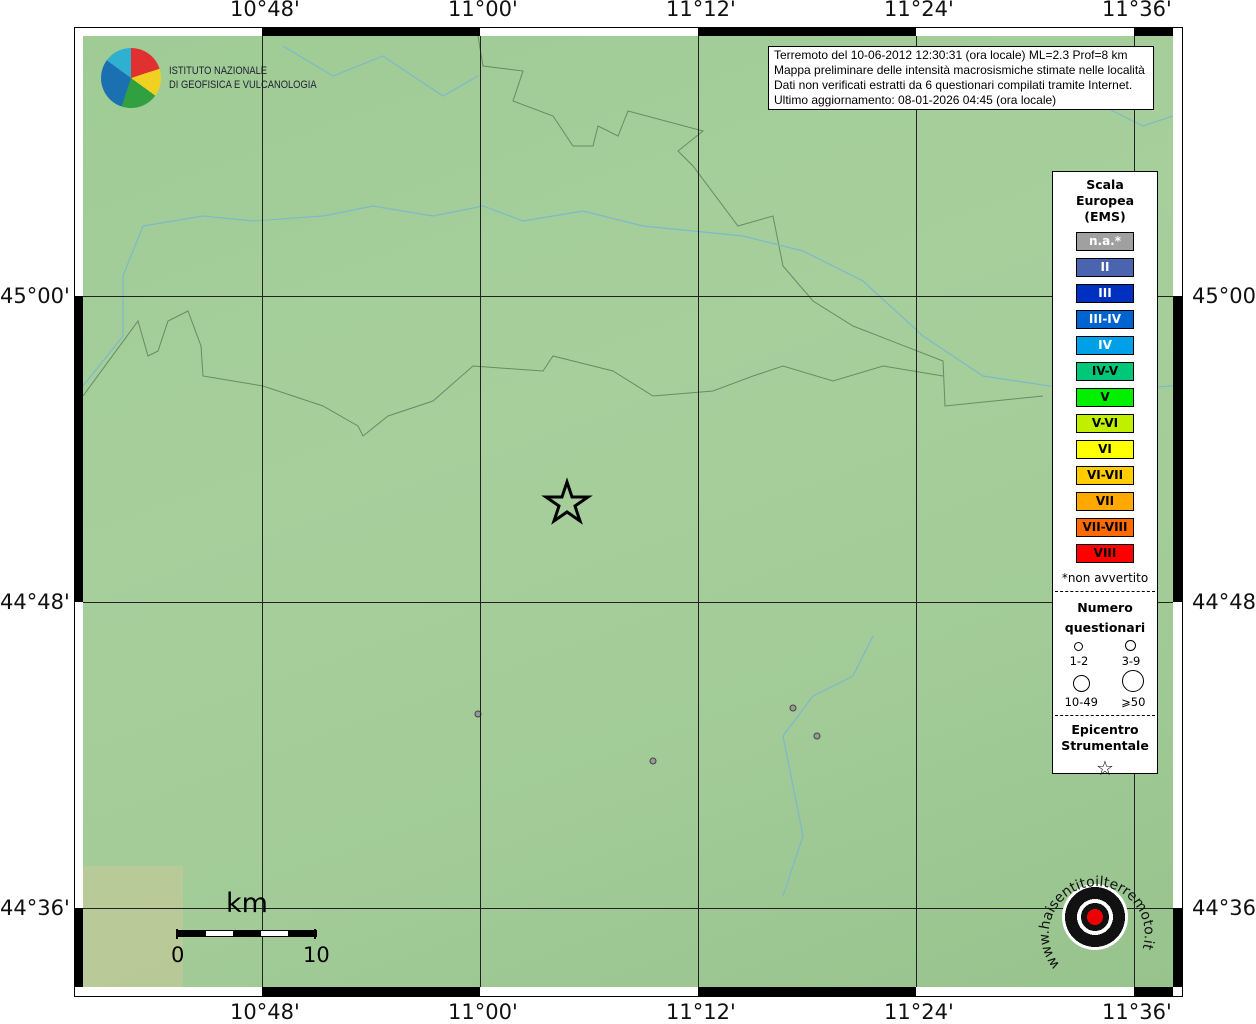  What do you see at coordinates (1095, 917) in the screenshot?
I see `haisentito-logo-icon` at bounding box center [1095, 917].